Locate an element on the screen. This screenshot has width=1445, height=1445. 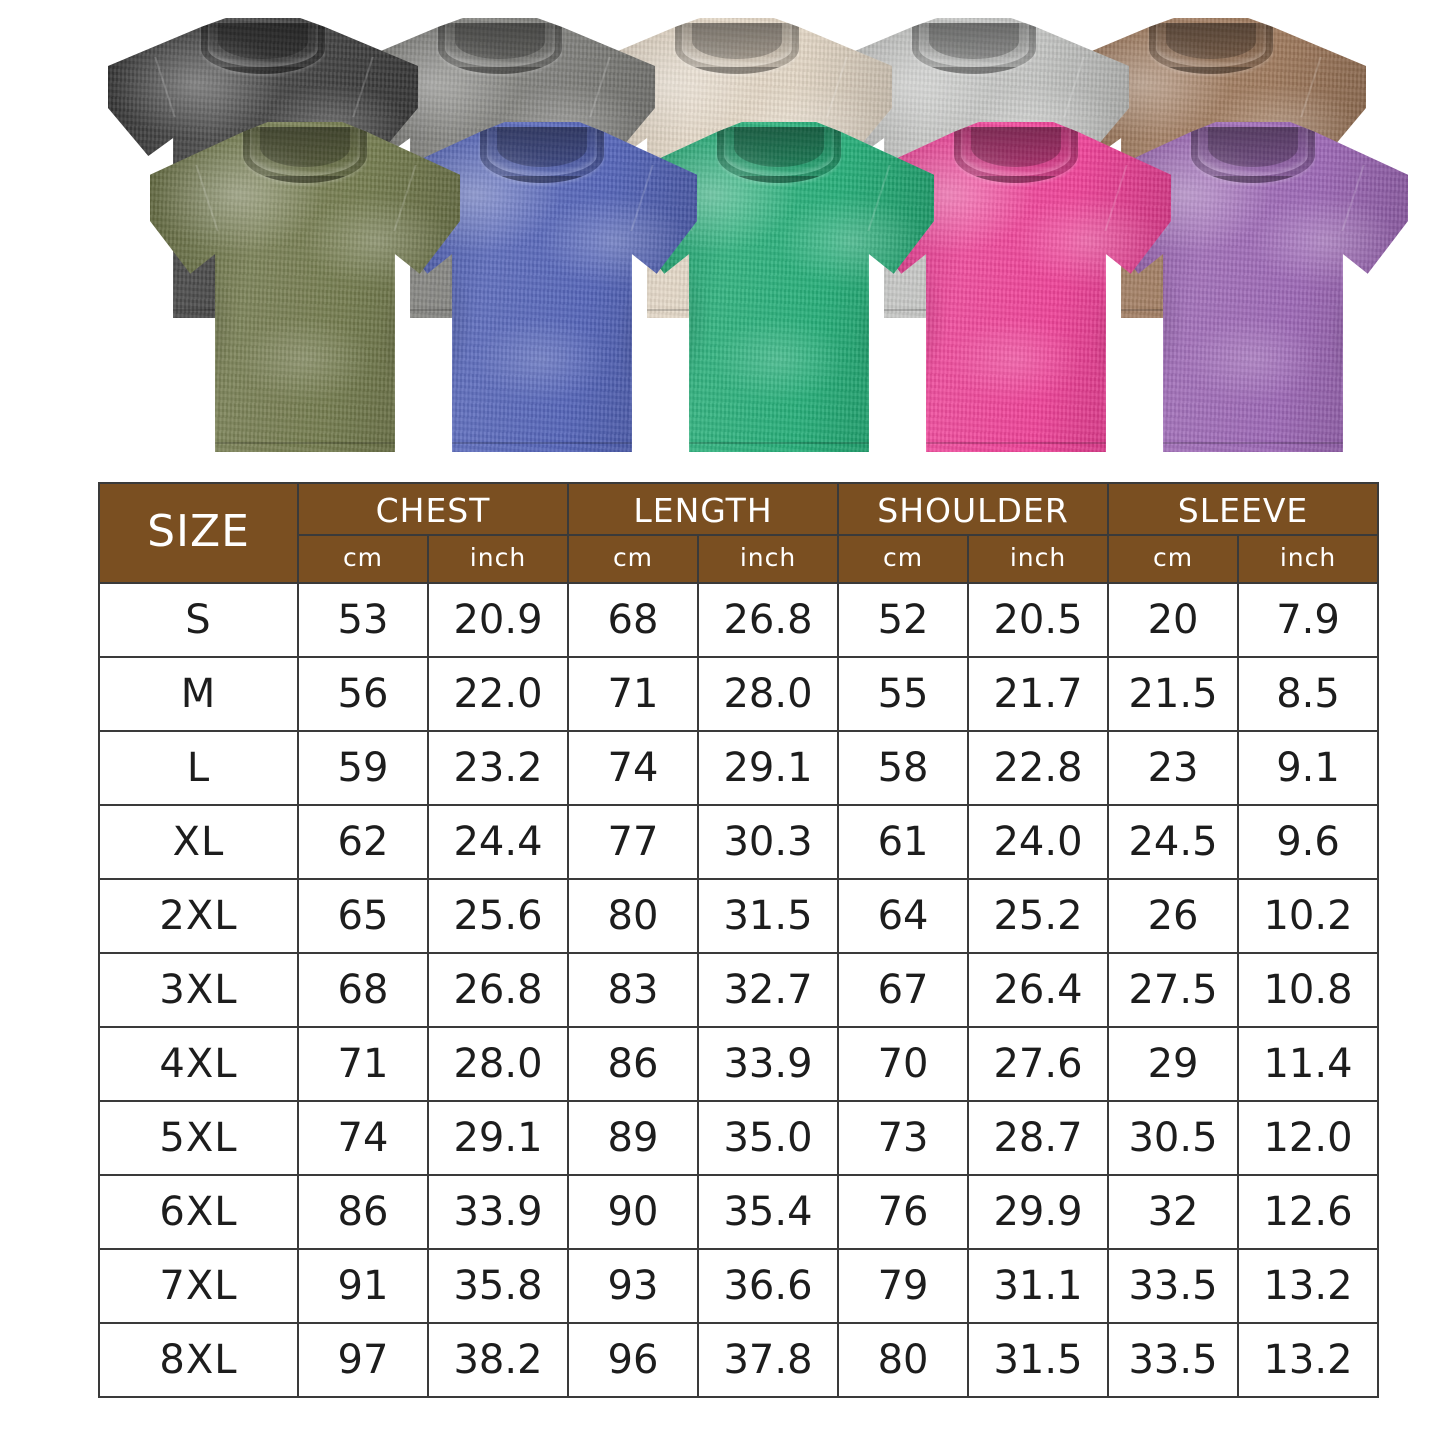
cell-length_in: 26.8 is located at coordinates (768, 620).